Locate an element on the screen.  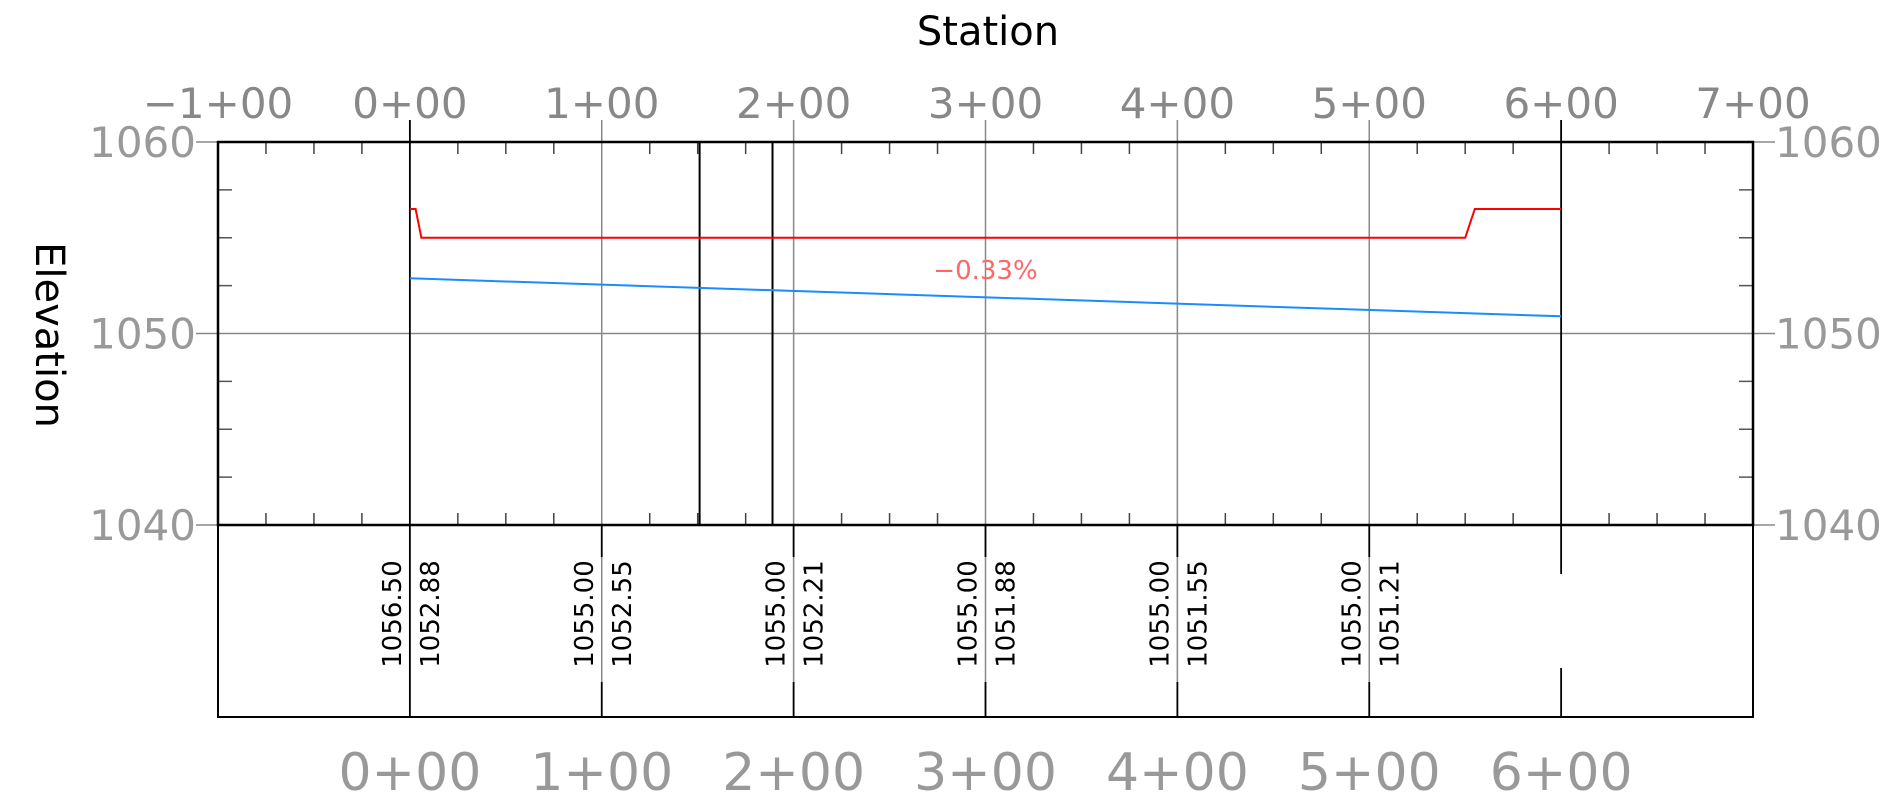
band-proposed-elevation: 1051.88 is located at coordinates (1007, 614).